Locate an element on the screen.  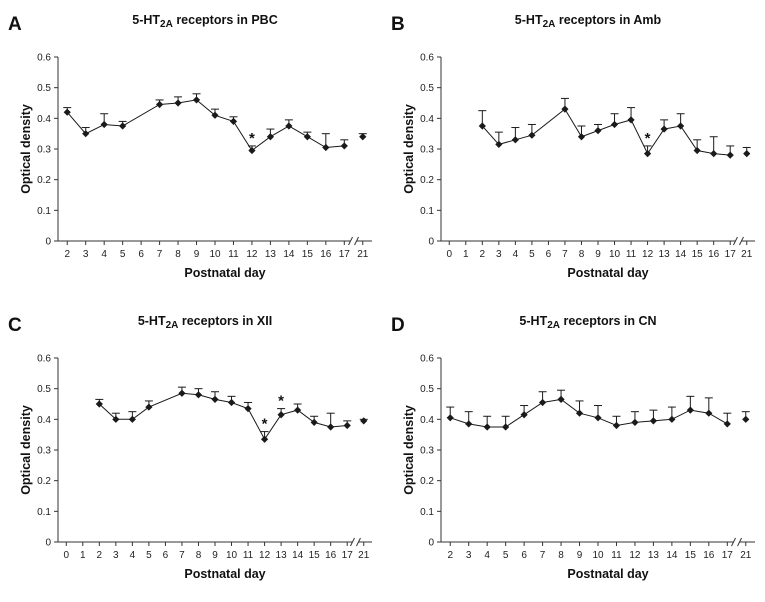
chart-title: 5-HT2A receptors in CN is located at coordinates (587, 322).